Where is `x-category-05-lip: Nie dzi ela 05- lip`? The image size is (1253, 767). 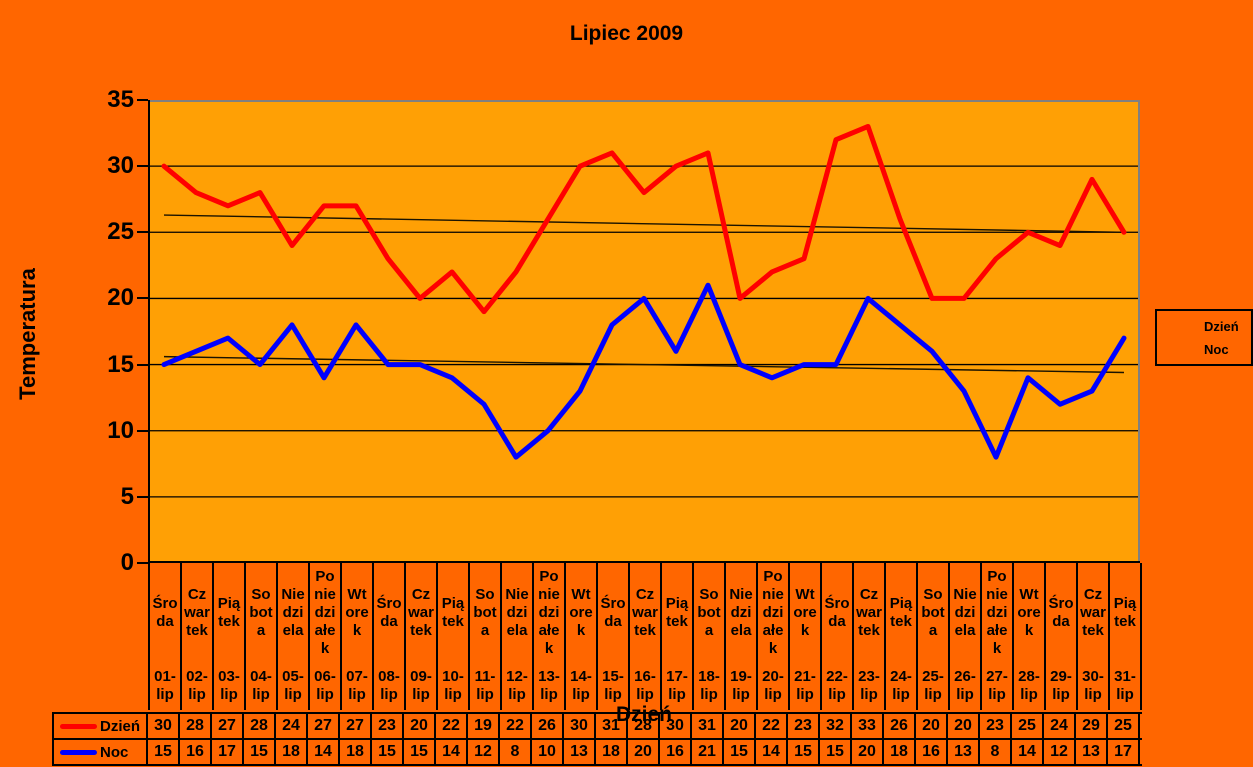
x-category-05-lip: Nie dzi ela 05- lip is located at coordinates (294, 636).